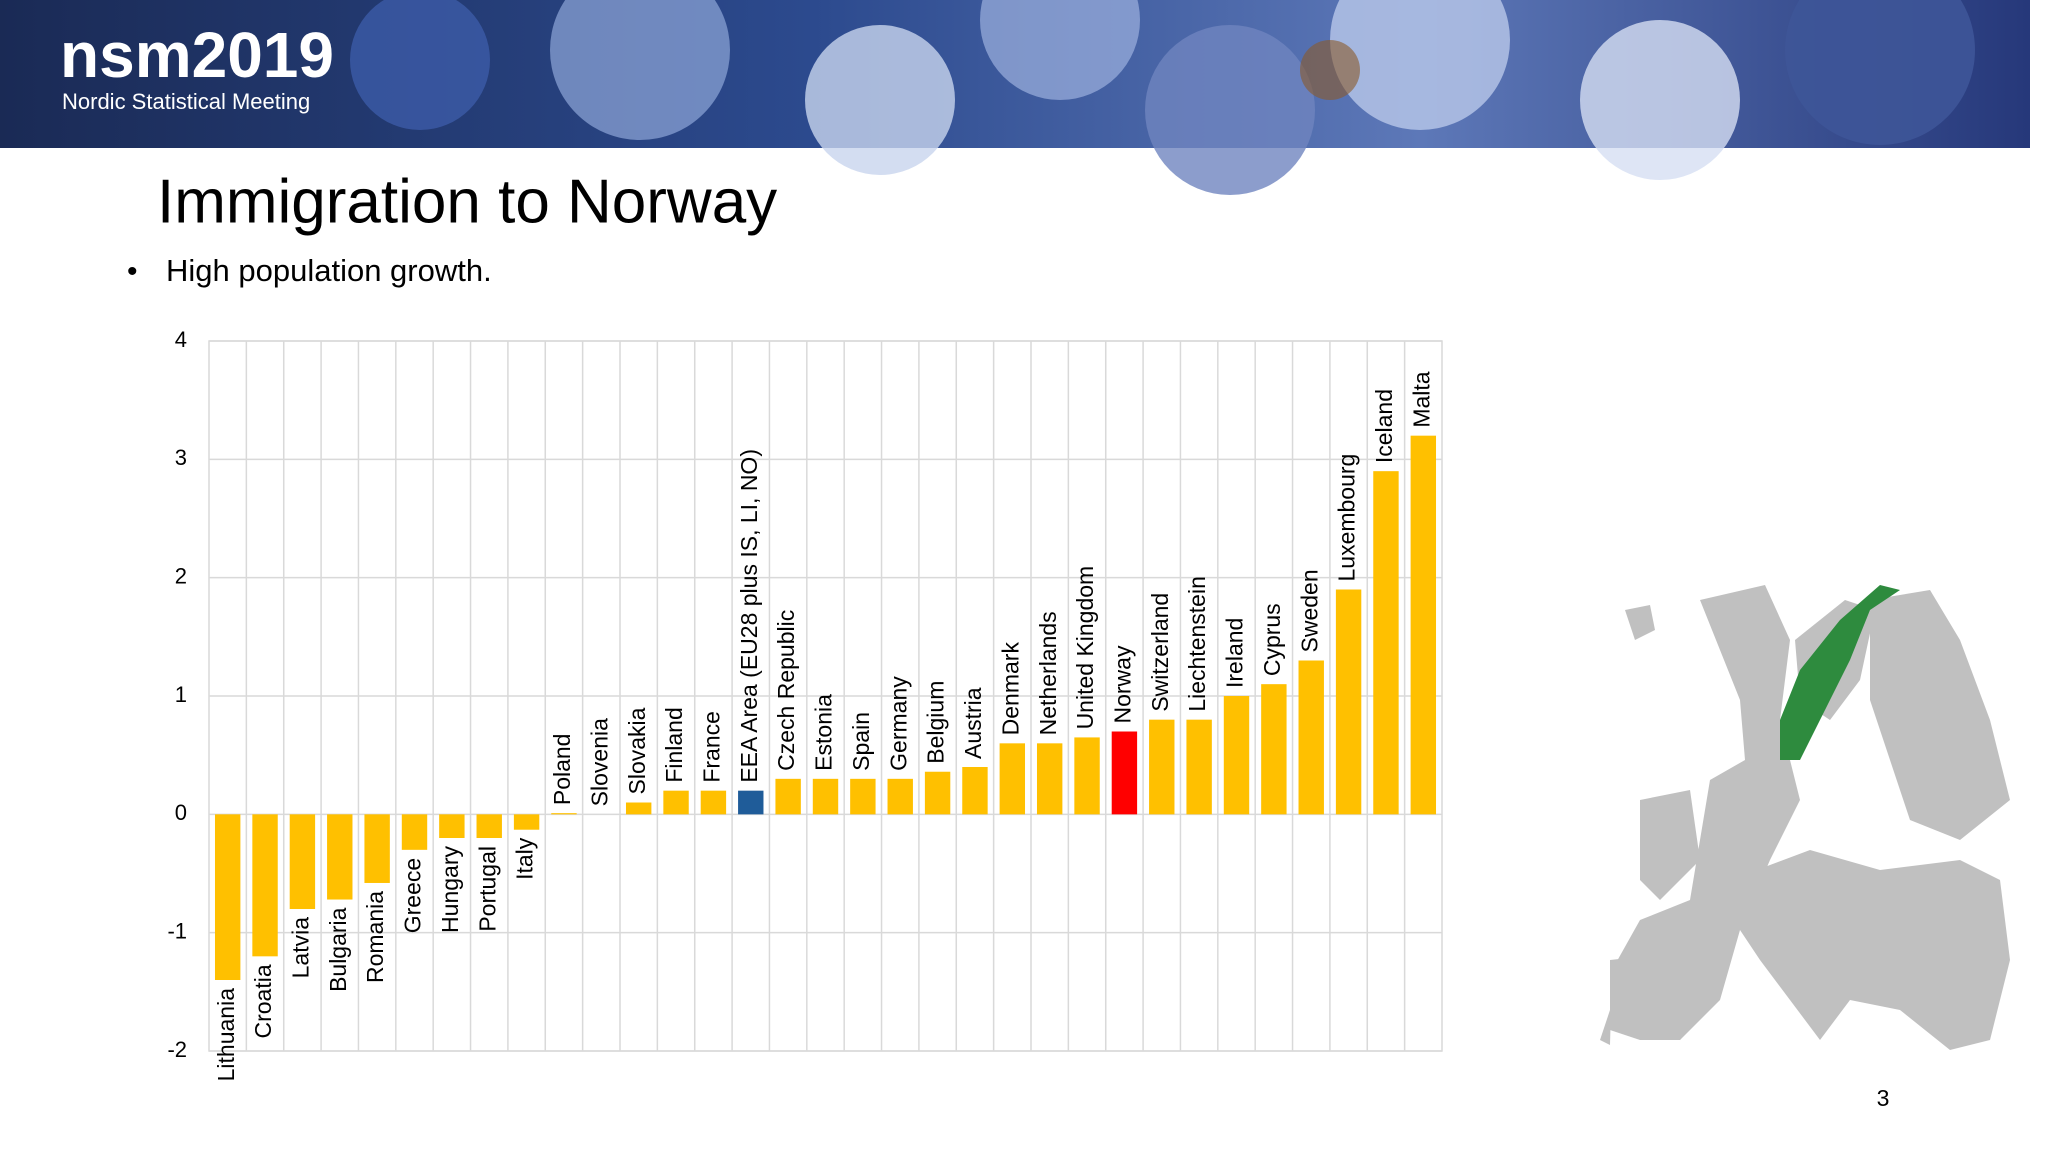 The image size is (2048, 1152). What do you see at coordinates (300, 948) in the screenshot?
I see `category-label: Latvia` at bounding box center [300, 948].